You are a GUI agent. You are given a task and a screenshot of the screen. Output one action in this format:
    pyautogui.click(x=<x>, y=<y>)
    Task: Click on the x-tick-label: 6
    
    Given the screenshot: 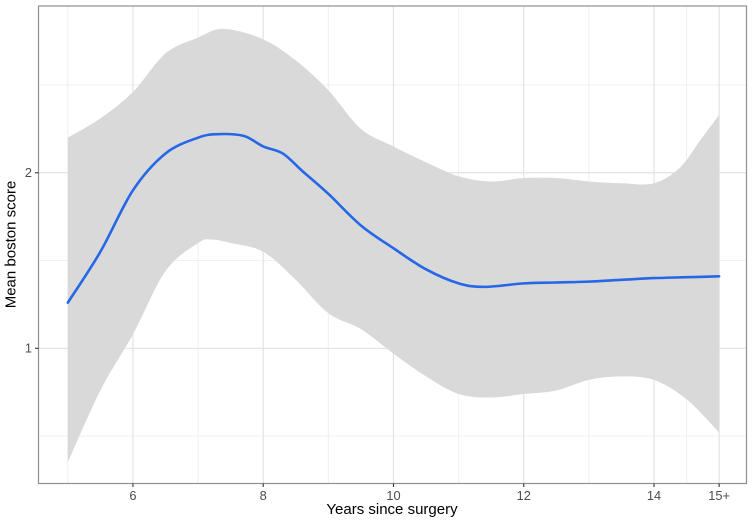 What is the action you would take?
    pyautogui.click(x=132, y=495)
    